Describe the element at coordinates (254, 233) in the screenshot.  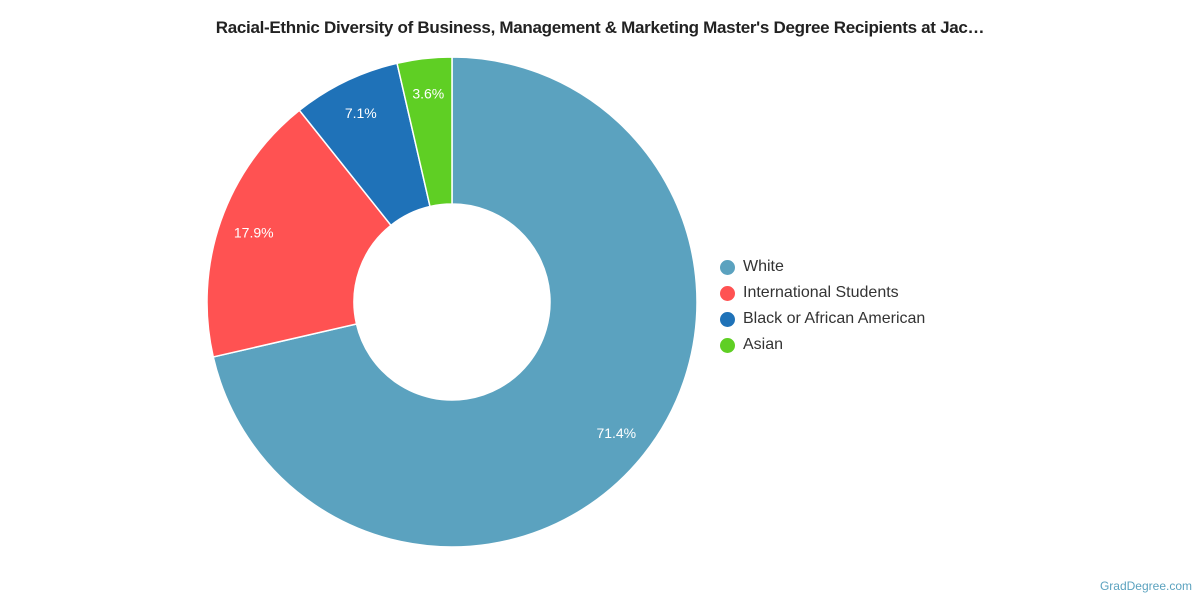
I see `data-label: 17.9%` at that location.